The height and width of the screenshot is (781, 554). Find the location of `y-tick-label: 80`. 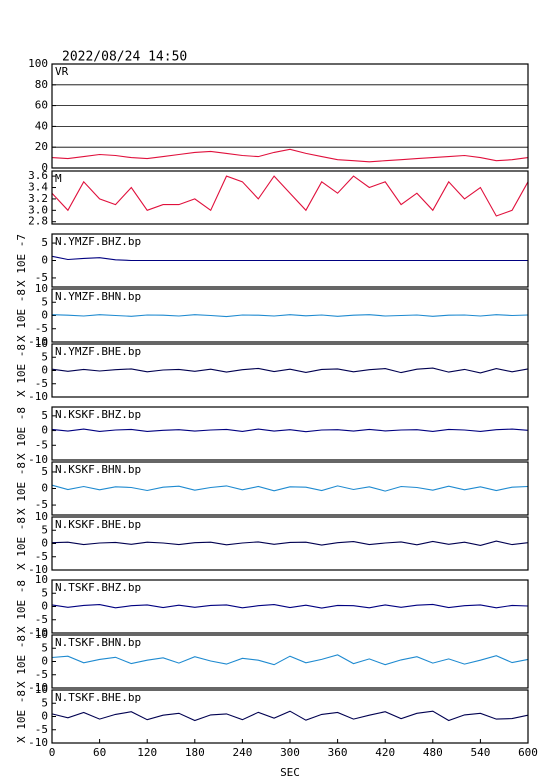

y-tick-label: 80 is located at coordinates (41, 84).